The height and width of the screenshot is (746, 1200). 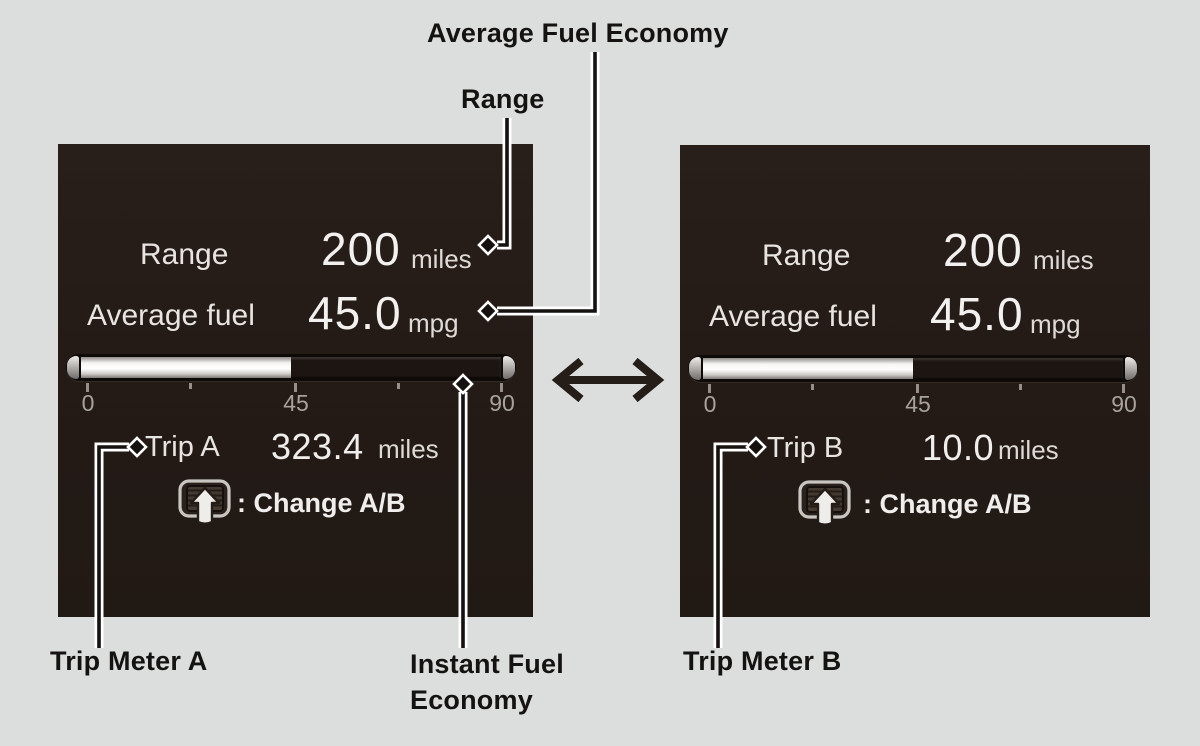 What do you see at coordinates (487, 664) in the screenshot?
I see `callout-instant-fuel-economy-line1: Instant Fuel` at bounding box center [487, 664].